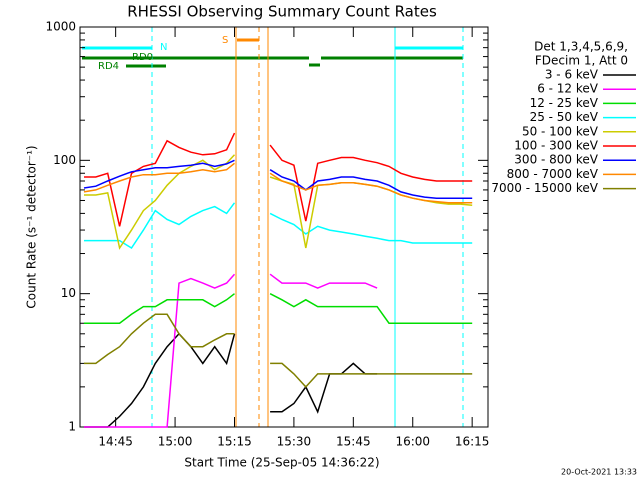 The width and height of the screenshot is (640, 480). What do you see at coordinates (564, 117) in the screenshot?
I see `legend-label: 25 - 50 keV` at bounding box center [564, 117].